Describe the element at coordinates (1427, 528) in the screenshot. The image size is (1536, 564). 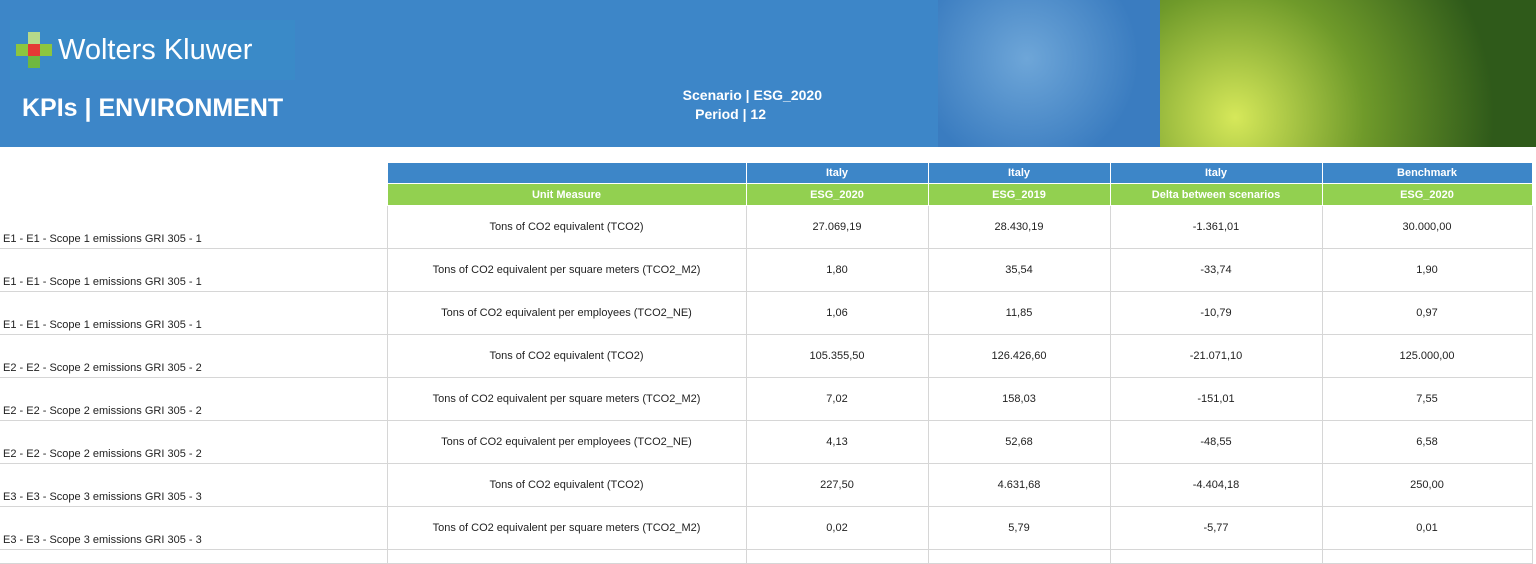
I see `value-cell: 0,01` at that location.